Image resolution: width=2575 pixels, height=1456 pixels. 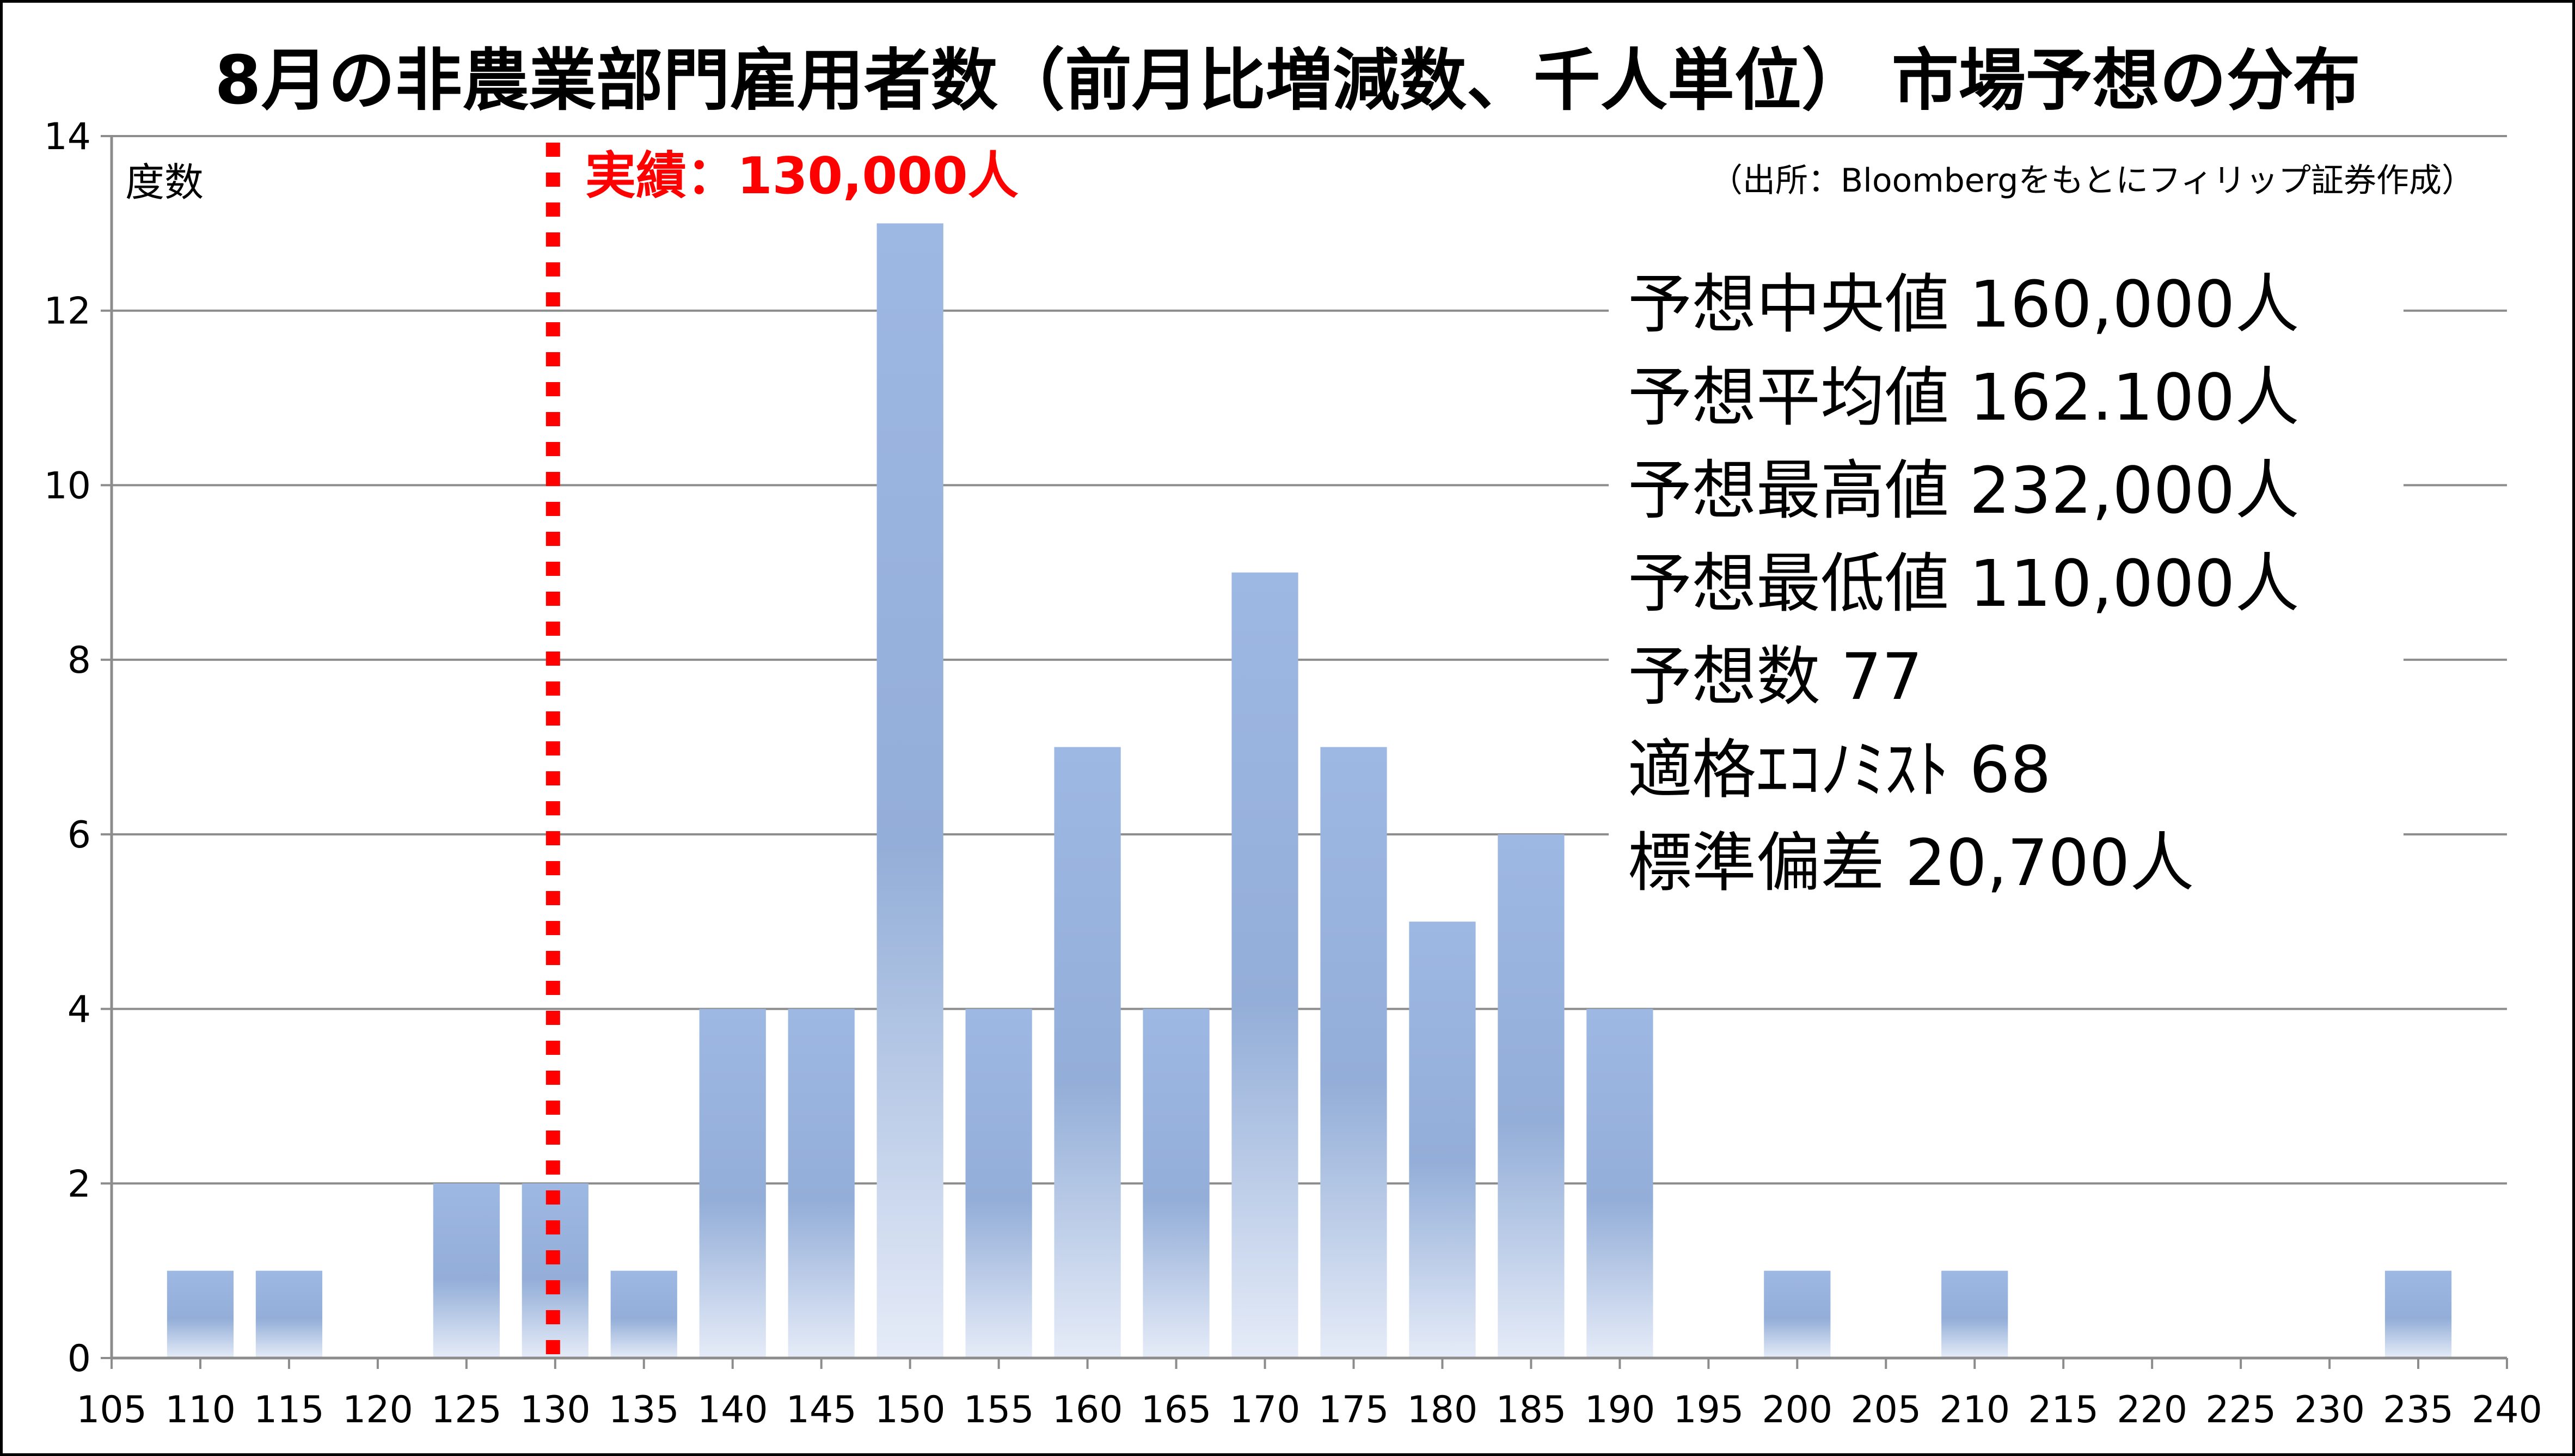 I want to click on x-tick-label: 195, so click(x=1708, y=1410).